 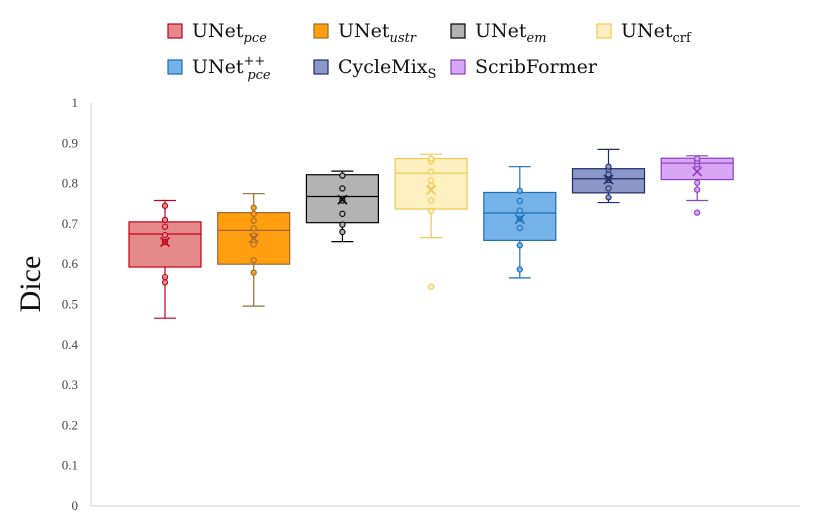 I want to click on legend-label: UNet++ pce, so click(x=231, y=68).